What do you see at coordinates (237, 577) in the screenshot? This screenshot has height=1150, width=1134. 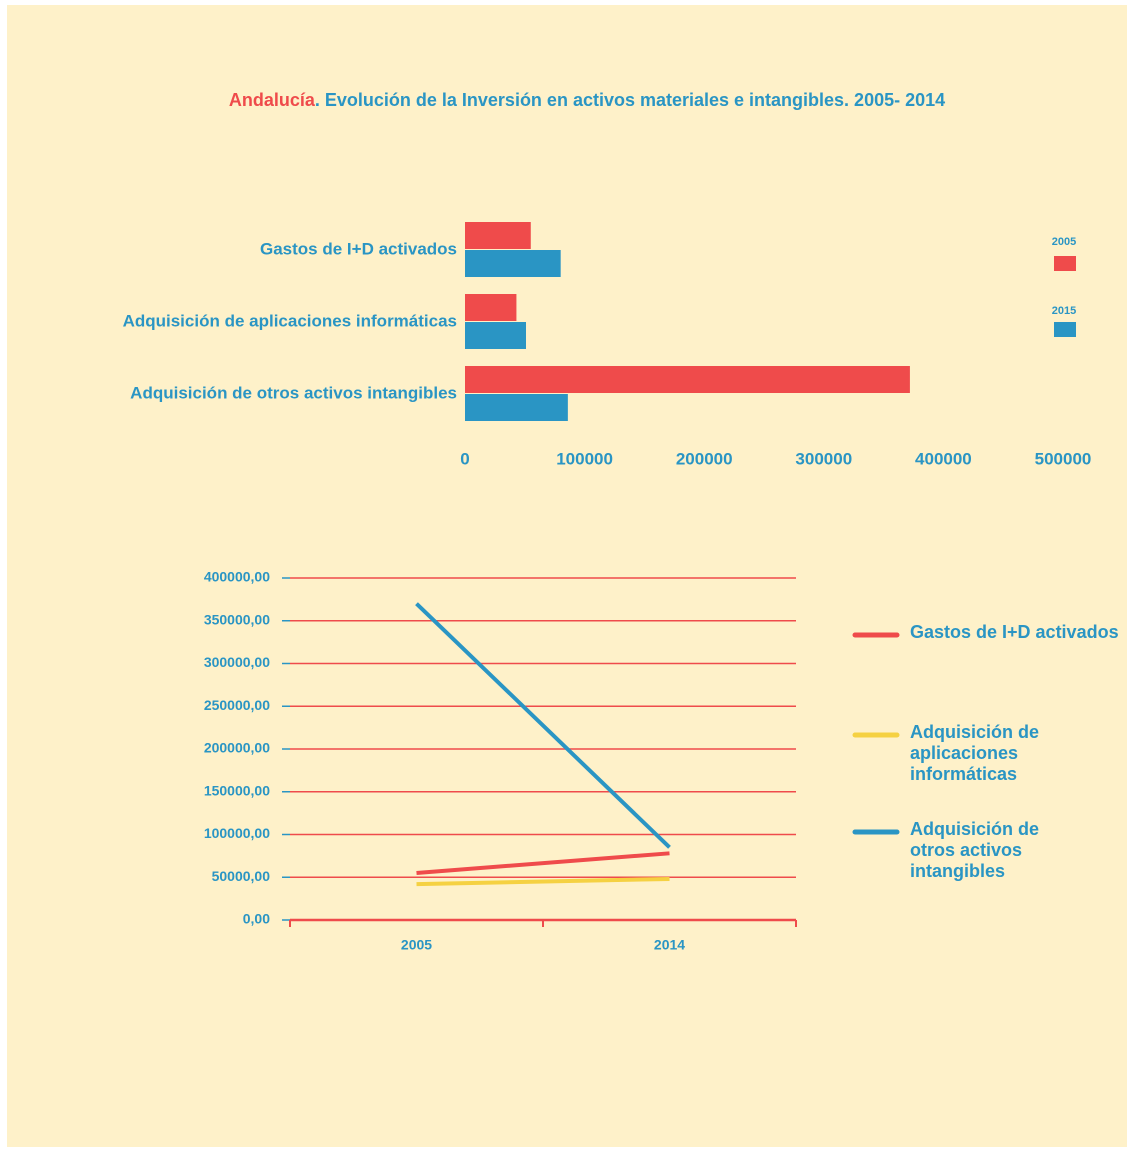 I see `y-tick-label: 400000,00` at bounding box center [237, 577].